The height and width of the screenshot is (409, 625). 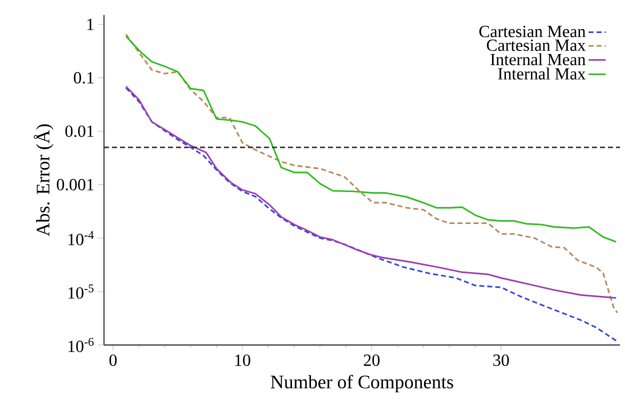 What do you see at coordinates (81, 345) in the screenshot?
I see `y-tick-label: 10$^{-6}$` at bounding box center [81, 345].